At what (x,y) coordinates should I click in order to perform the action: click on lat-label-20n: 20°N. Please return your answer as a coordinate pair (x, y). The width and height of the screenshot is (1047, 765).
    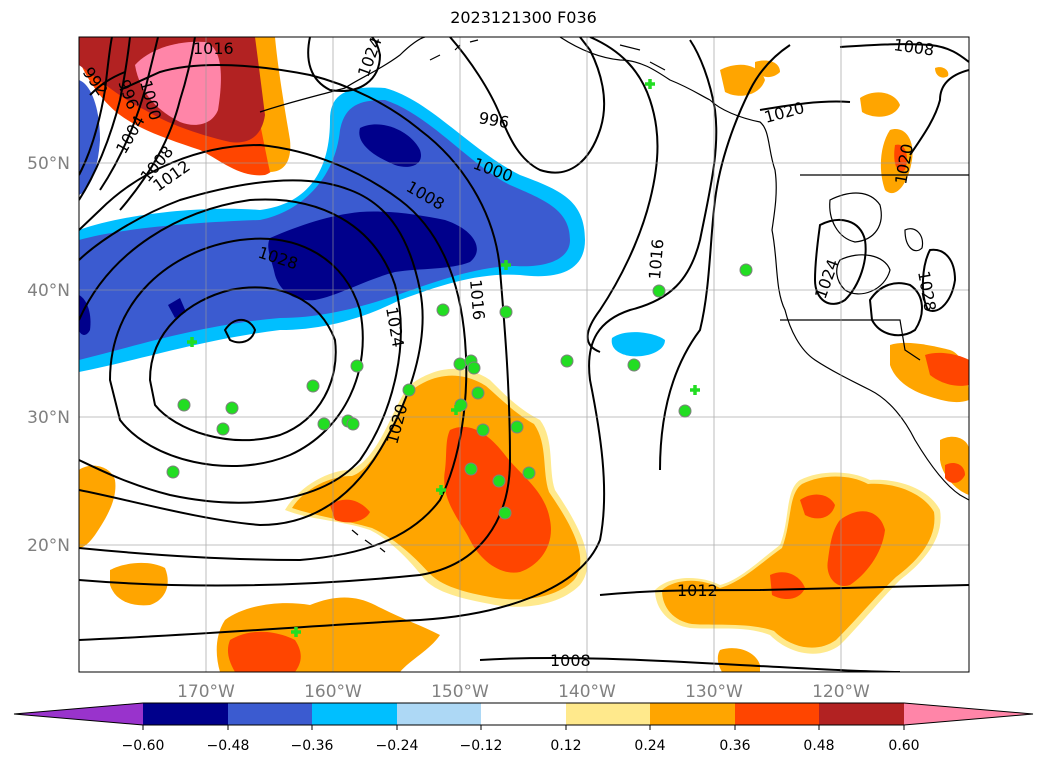
    Looking at the image, I should click on (48, 546).